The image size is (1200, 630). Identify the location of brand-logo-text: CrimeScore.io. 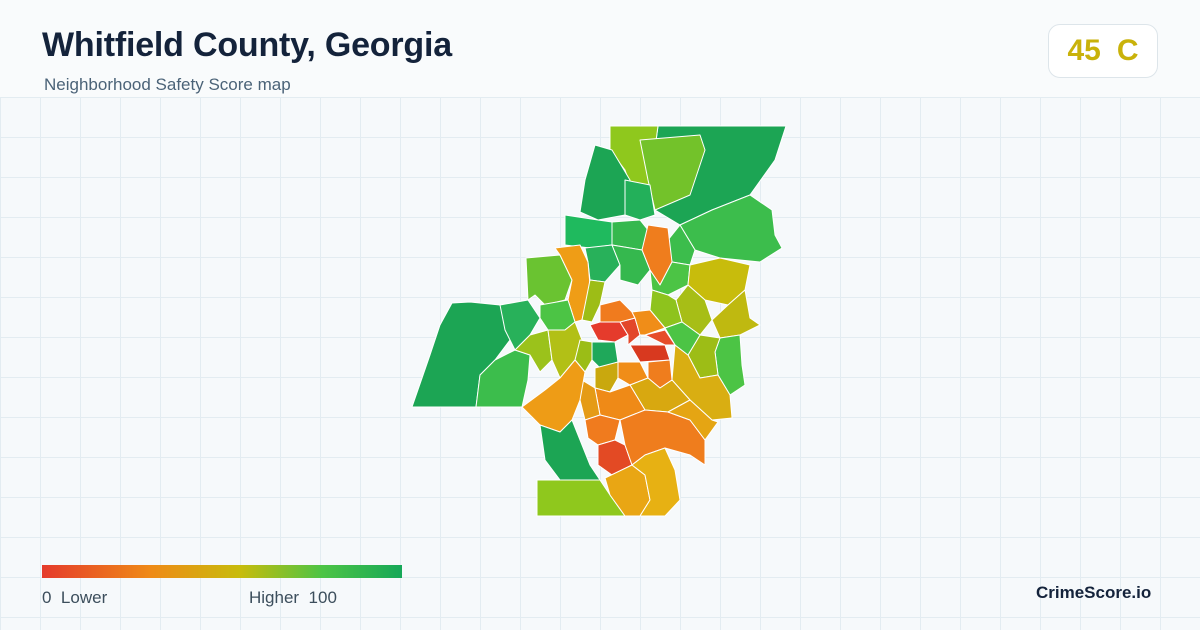
(1094, 592).